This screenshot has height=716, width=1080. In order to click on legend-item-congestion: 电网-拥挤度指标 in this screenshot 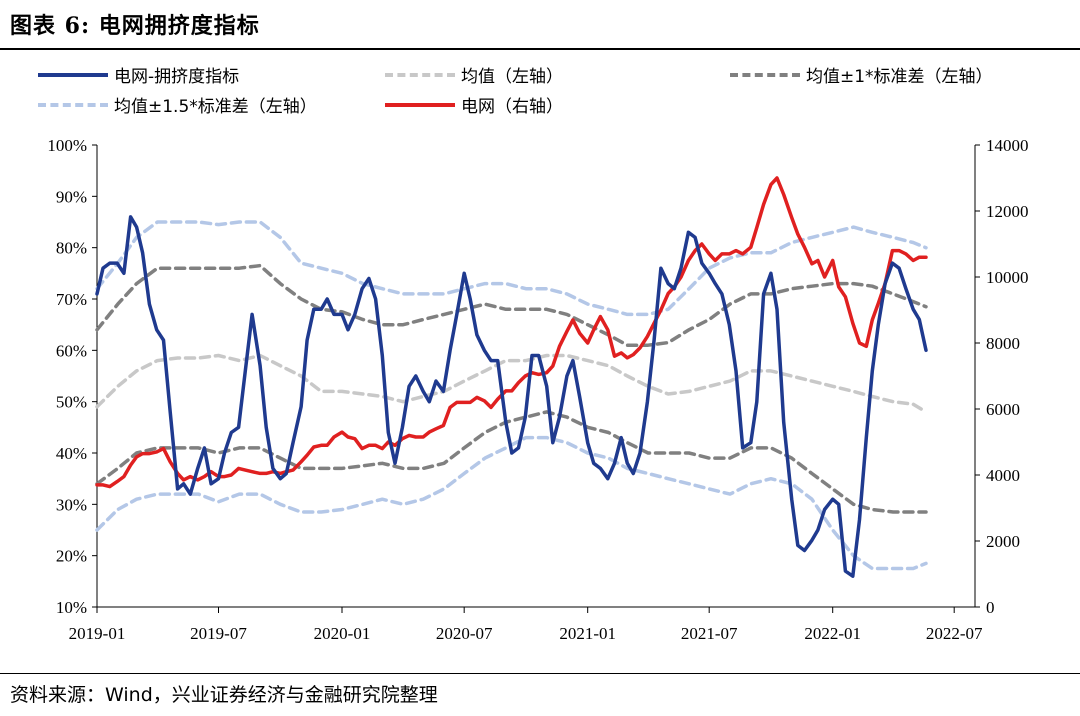, I will do `click(138, 74)`.